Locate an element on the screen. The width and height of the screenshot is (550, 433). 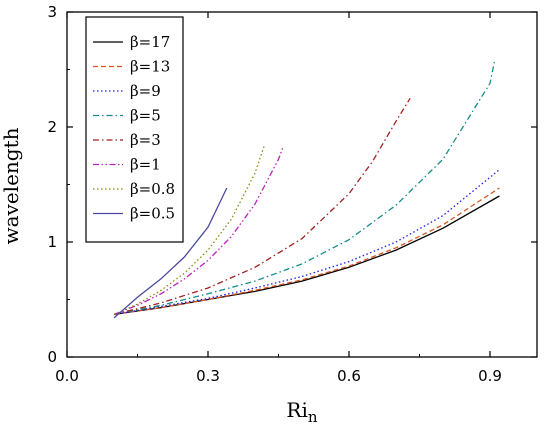
legend-label-6: β=0.8 is located at coordinates (152, 189).